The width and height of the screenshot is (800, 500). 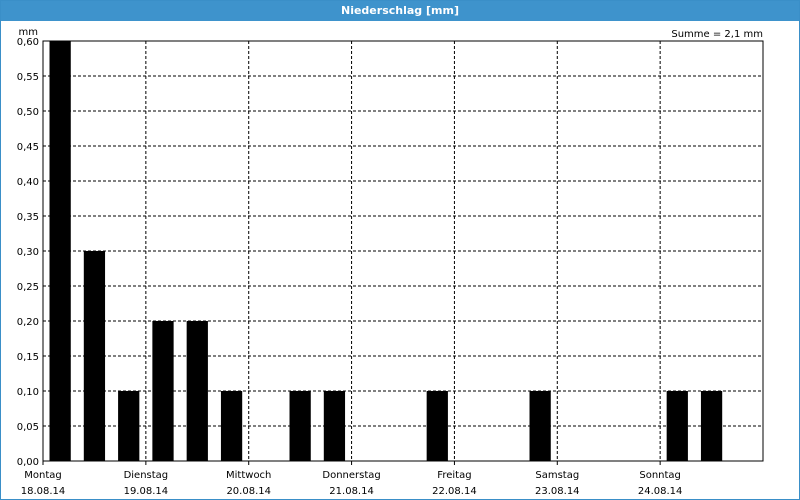 I want to click on y-tick-label: 0,45, so click(x=28, y=147).